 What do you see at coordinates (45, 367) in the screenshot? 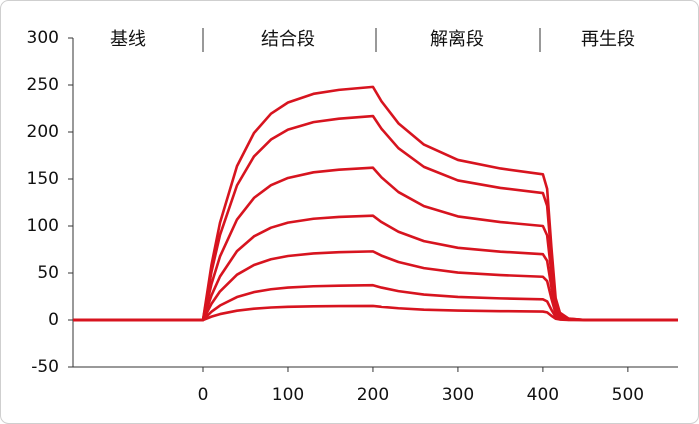
I see `y-tick-label: -50` at bounding box center [45, 367].